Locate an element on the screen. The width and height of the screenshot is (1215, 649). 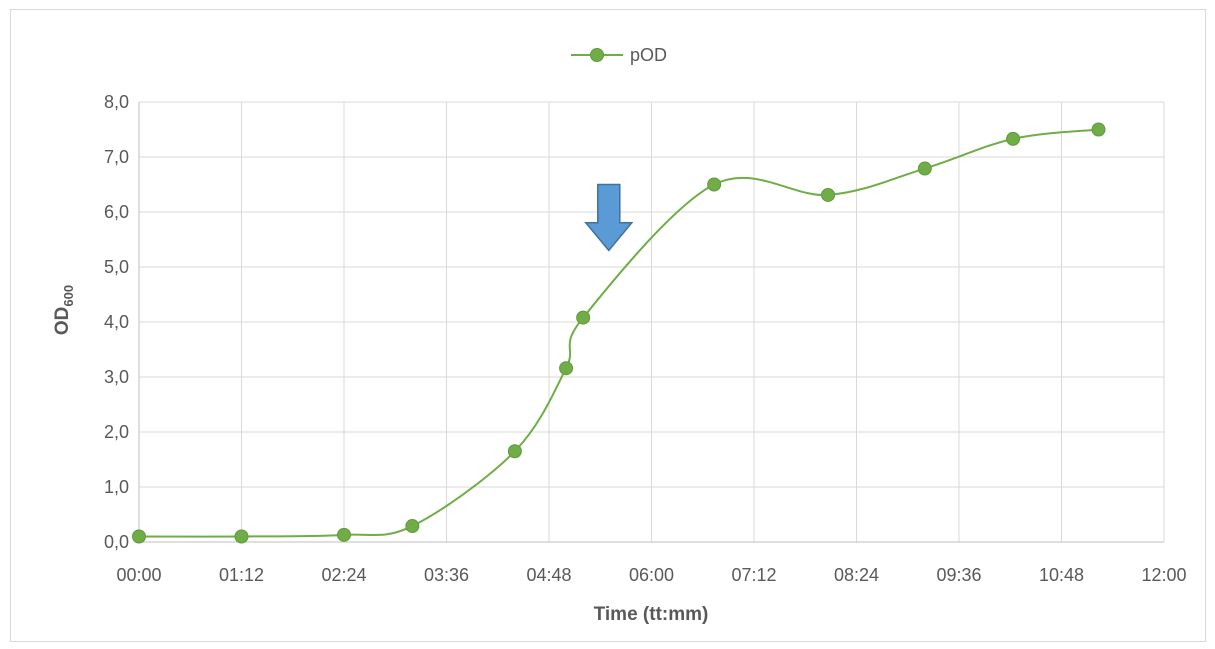
x-tick-label: 08:24 is located at coordinates (856, 575).